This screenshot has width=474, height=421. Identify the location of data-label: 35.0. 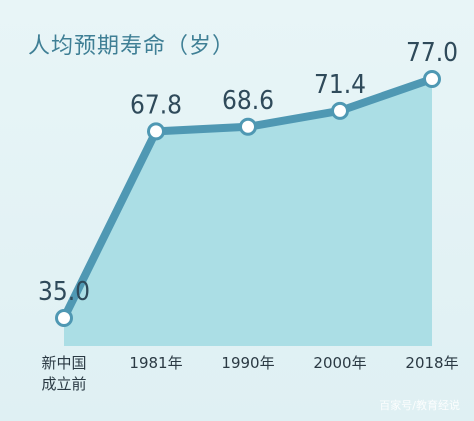
(64, 292).